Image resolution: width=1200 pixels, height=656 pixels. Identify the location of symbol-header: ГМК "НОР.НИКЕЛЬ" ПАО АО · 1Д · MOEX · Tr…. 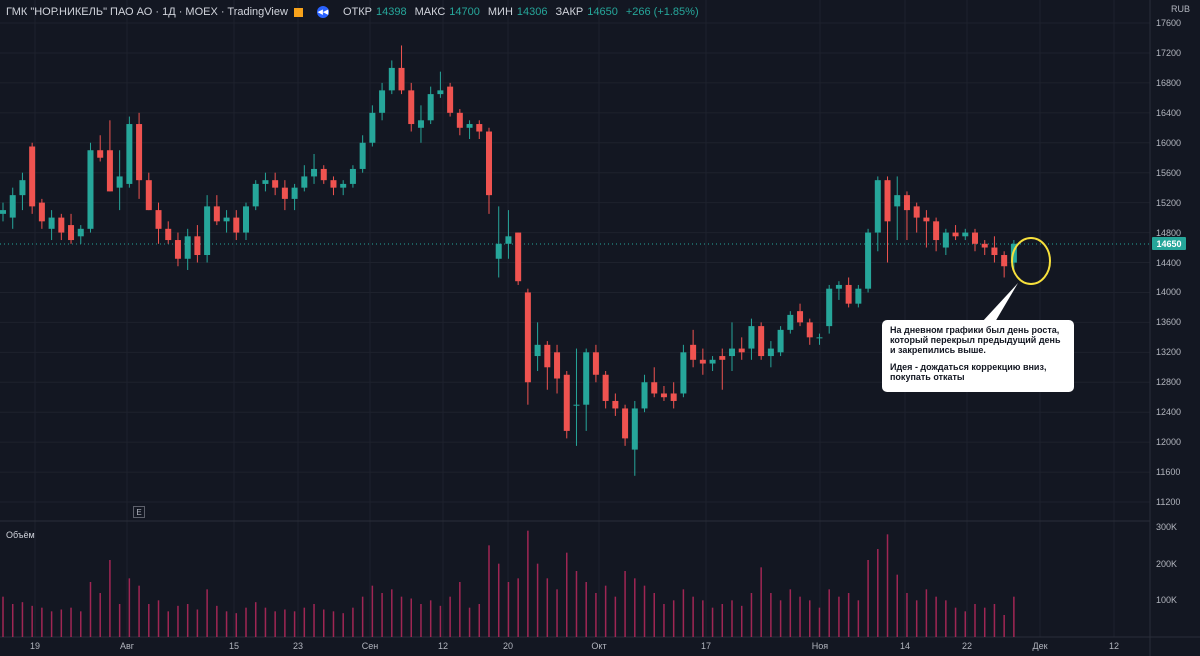
(352, 12).